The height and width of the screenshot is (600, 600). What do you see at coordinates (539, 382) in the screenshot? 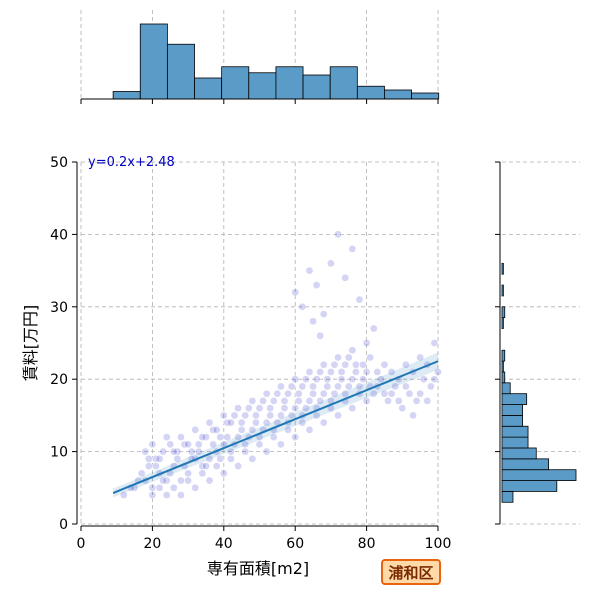
I see `marginal-y-histogram` at bounding box center [539, 382].